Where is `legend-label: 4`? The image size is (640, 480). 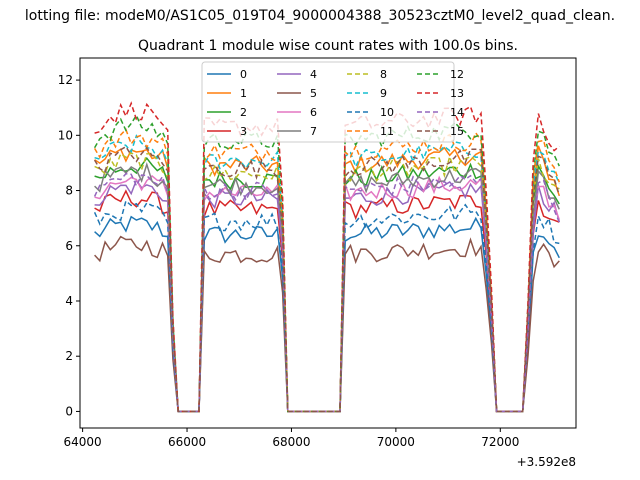 legend-label: 4 is located at coordinates (313, 74).